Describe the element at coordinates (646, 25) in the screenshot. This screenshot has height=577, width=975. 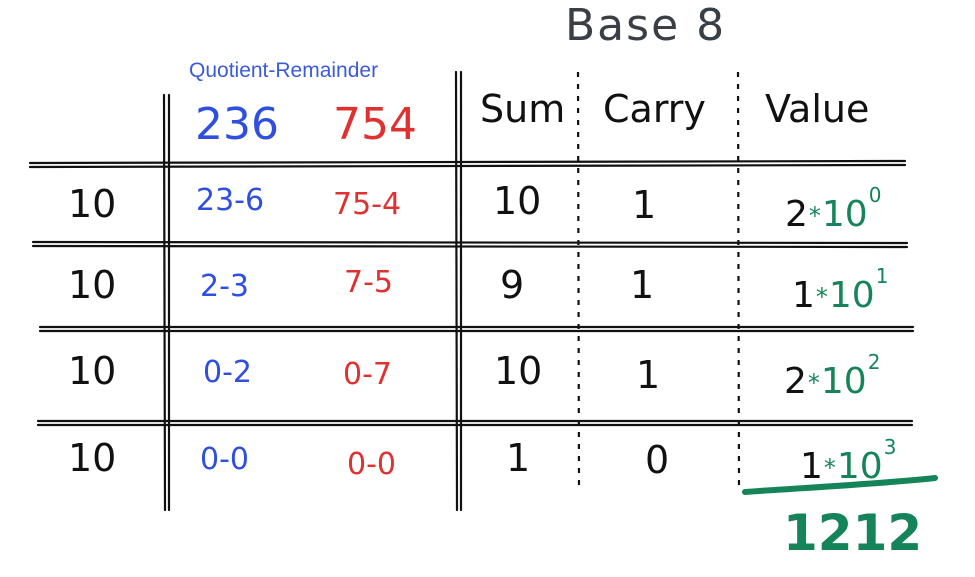
I see `diagram-title: Base 8` at that location.